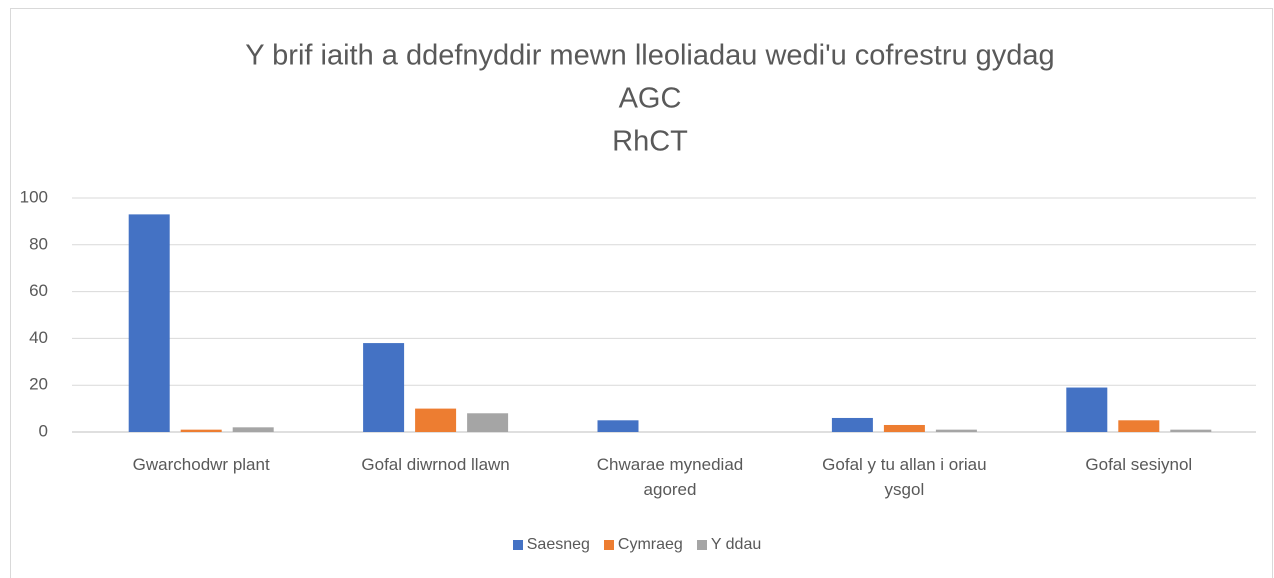 This screenshot has height=578, width=1274. Describe the element at coordinates (650, 99) in the screenshot. I see `chart-title: AGC` at that location.